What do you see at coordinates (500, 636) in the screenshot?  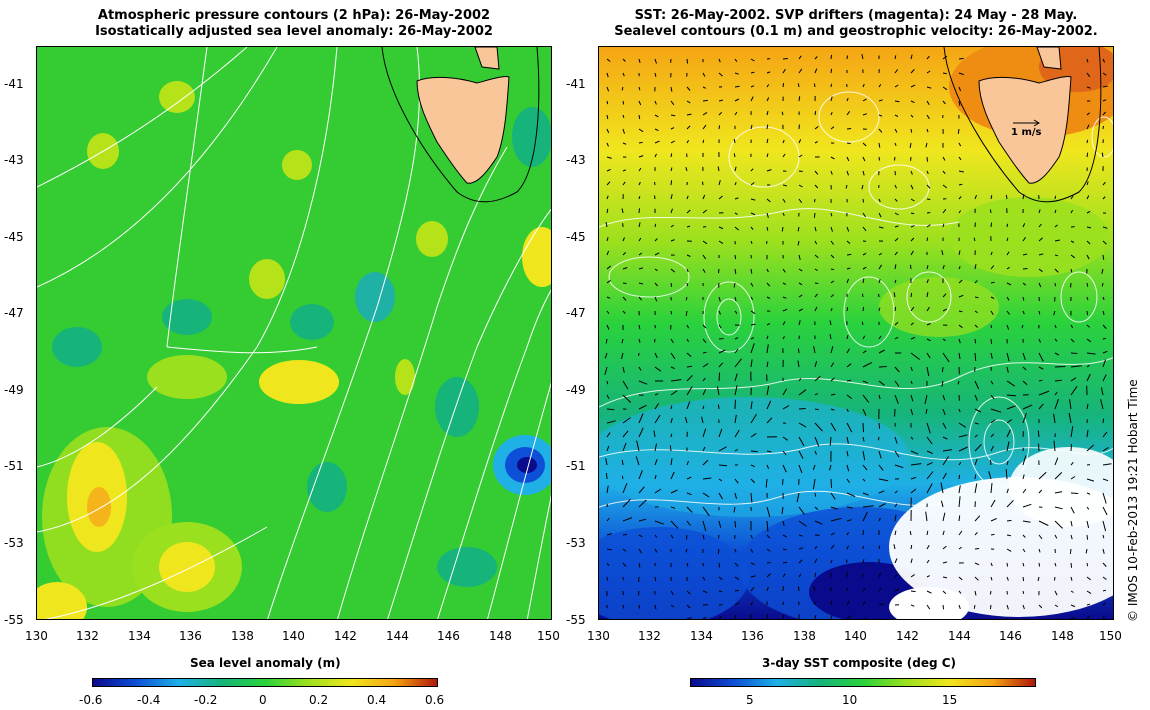 I see `left-x-tick: 148` at bounding box center [500, 636].